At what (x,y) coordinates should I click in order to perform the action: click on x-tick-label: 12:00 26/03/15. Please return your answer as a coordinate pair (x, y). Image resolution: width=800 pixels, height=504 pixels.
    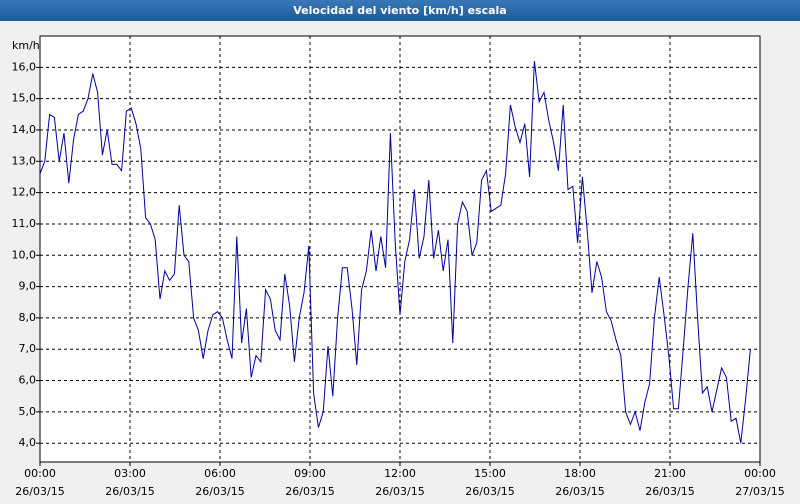
    Looking at the image, I should click on (399, 482).